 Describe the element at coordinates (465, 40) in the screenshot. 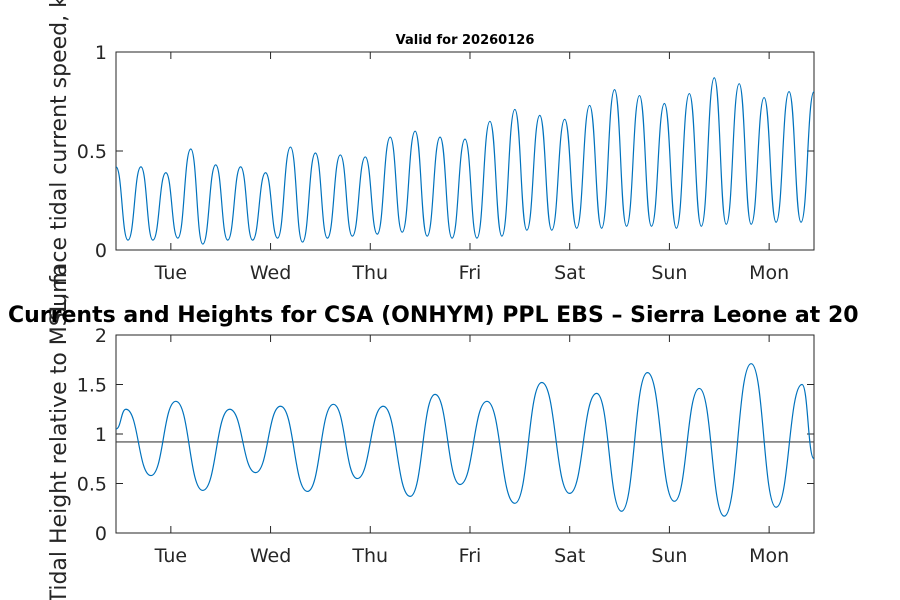

I see `current-chart-title: Valid for 20260126` at that location.